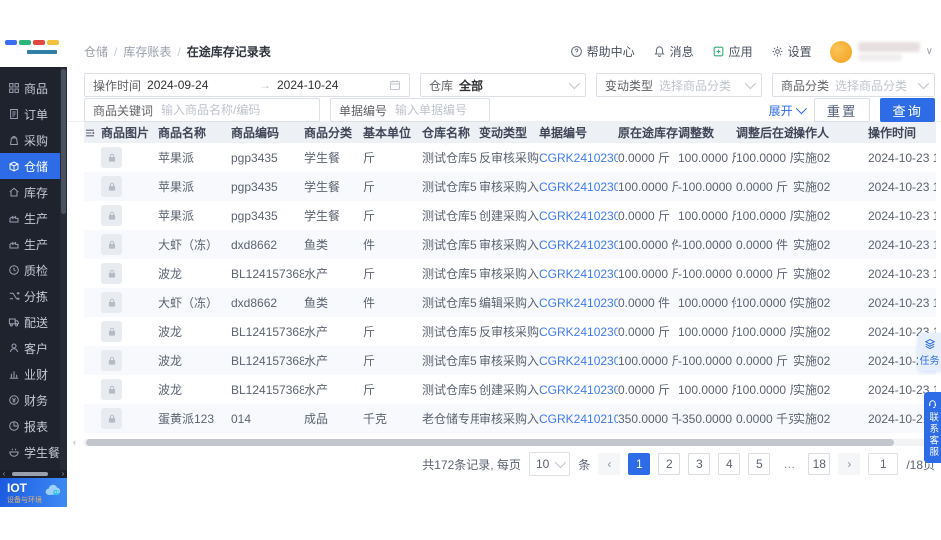 The height and width of the screenshot is (540, 941). I want to click on table-cell: -100.0000 斤, so click(707, 187).